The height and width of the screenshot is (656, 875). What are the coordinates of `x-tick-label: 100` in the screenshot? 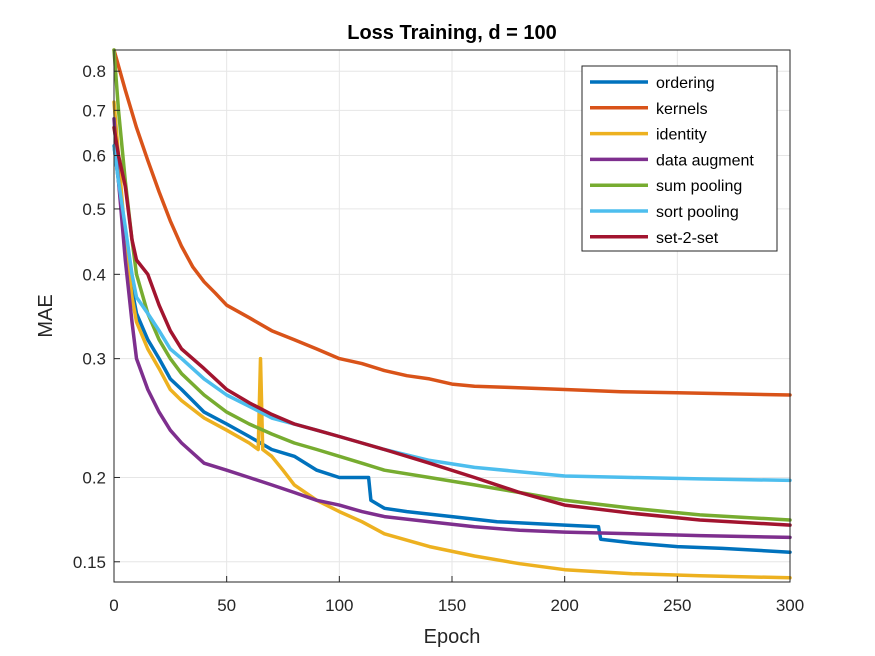 It's located at (339, 605).